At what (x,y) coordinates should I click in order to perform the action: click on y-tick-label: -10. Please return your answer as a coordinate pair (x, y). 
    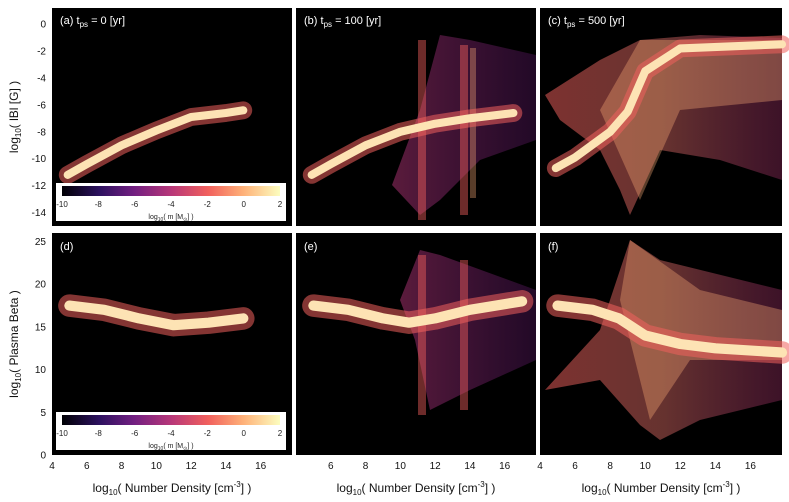
    Looking at the image, I should click on (39, 159).